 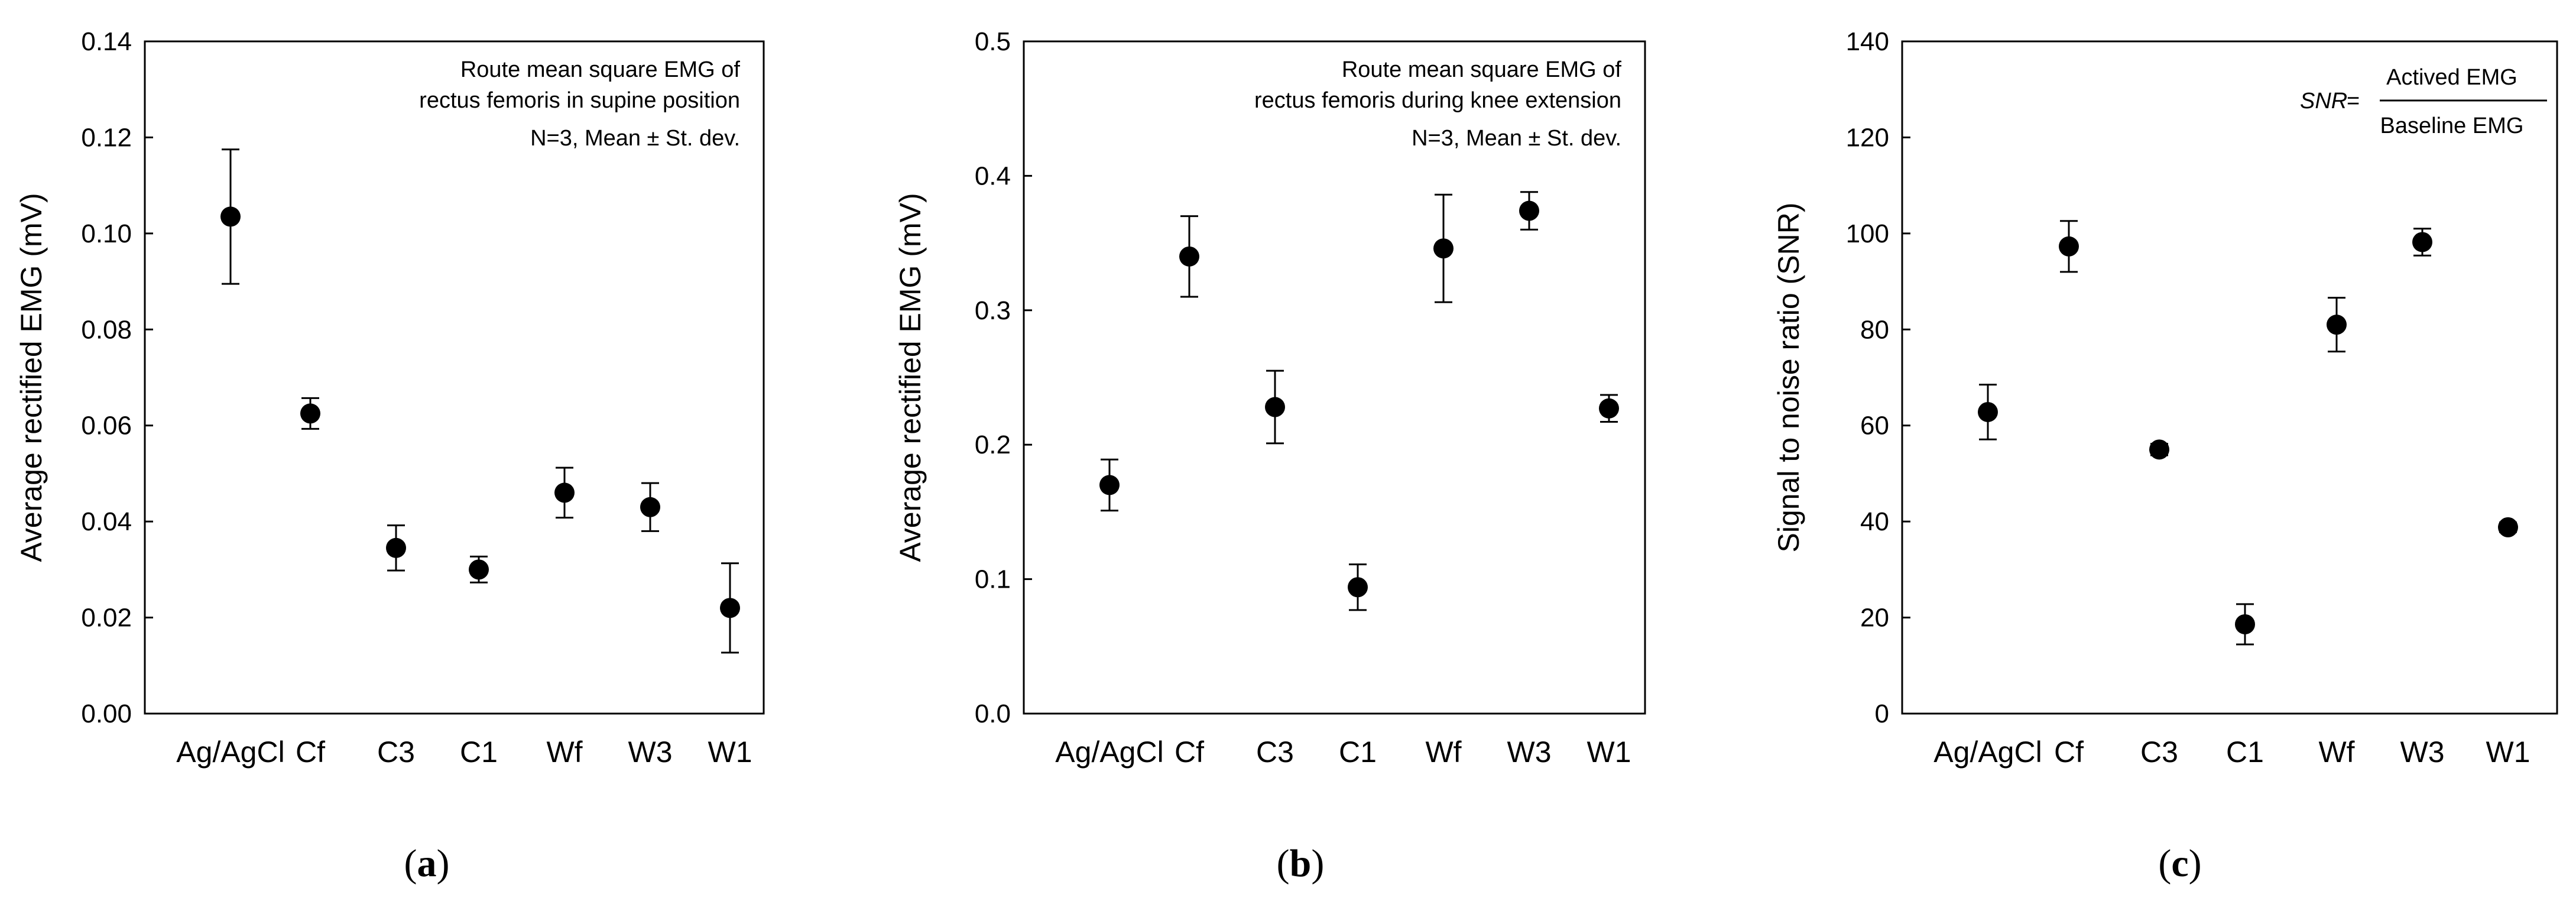 What do you see at coordinates (2323, 101) in the screenshot?
I see `formula-lhs: SNR` at bounding box center [2323, 101].